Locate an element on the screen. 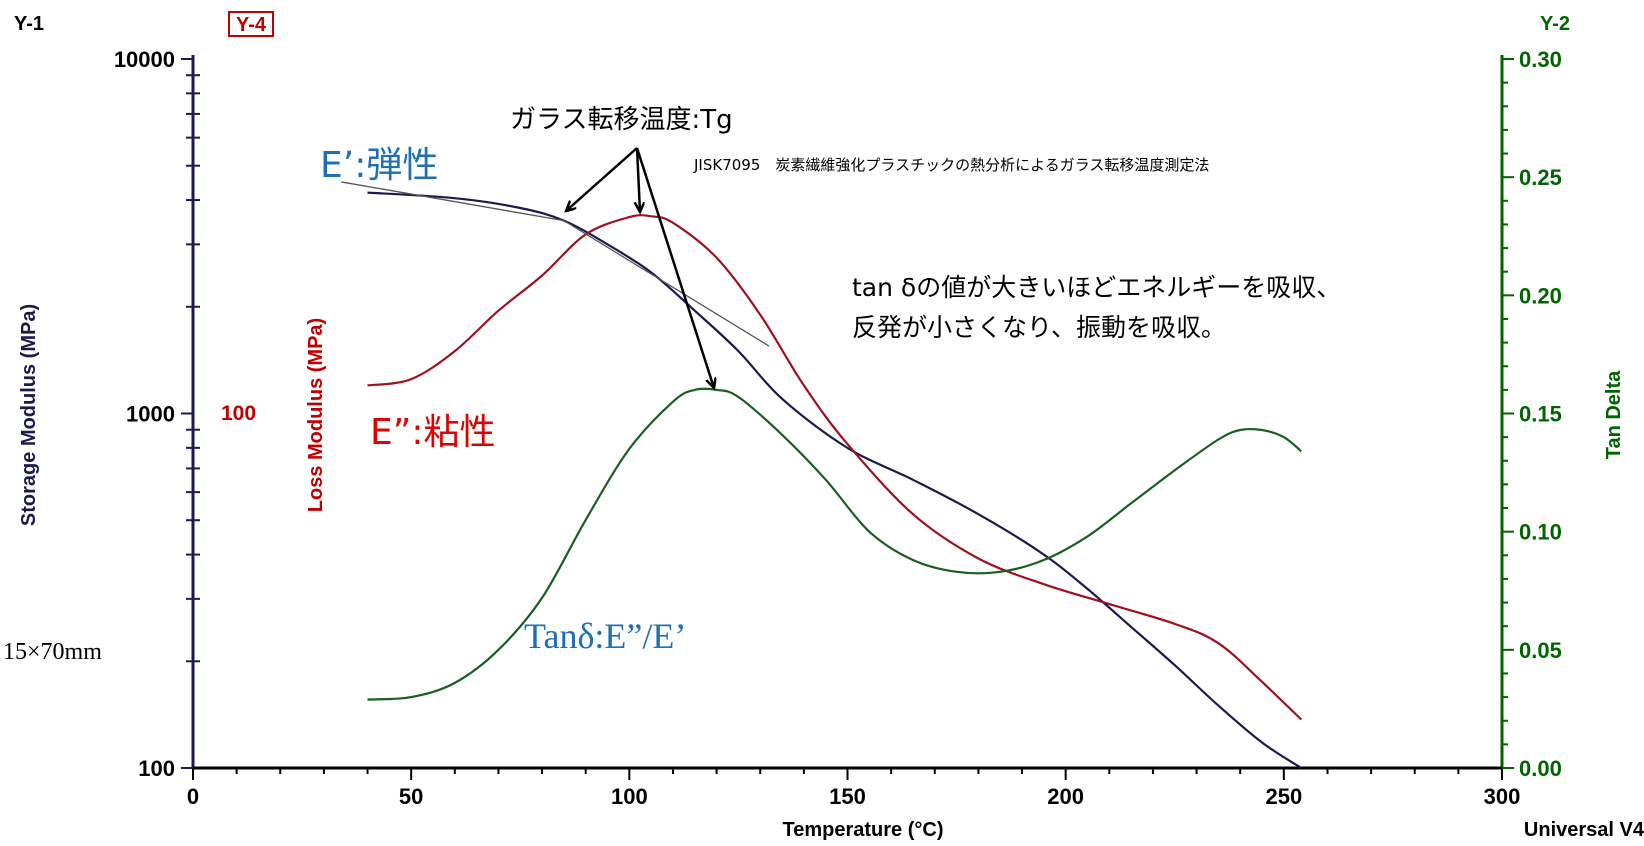 Image resolution: width=1644 pixels, height=846 pixels. y2-tick-label: 0.20 is located at coordinates (1540, 295).